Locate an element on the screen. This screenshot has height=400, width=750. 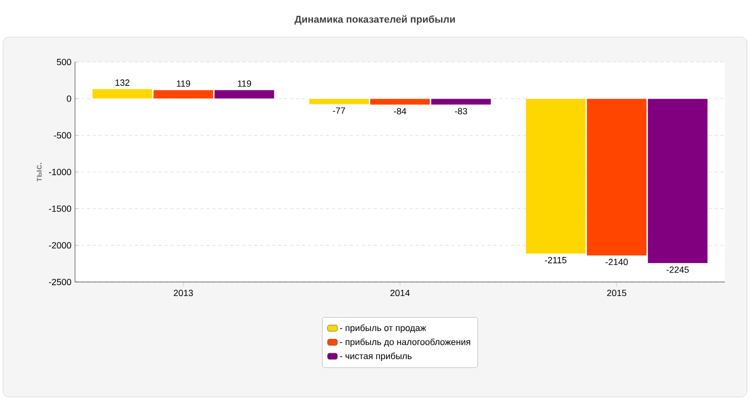
legend-label: - прибыль до налогообложения is located at coordinates (405, 342).